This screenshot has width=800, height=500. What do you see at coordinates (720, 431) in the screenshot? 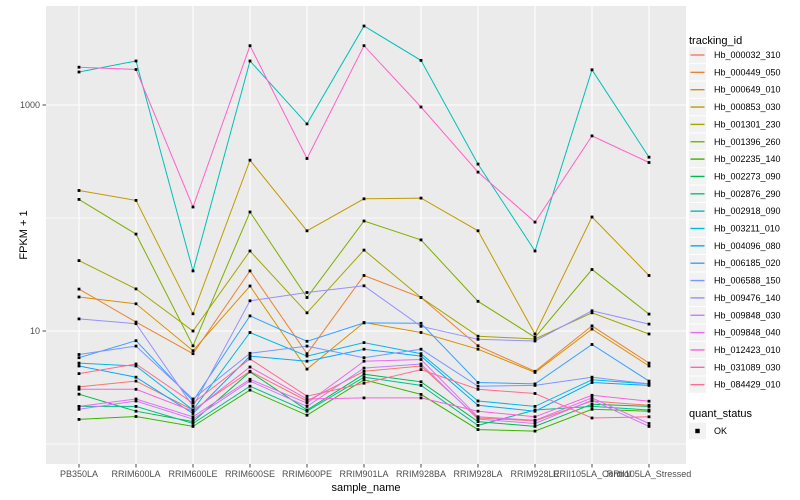
I see `quant-status-label-OK: OK` at bounding box center [720, 431].